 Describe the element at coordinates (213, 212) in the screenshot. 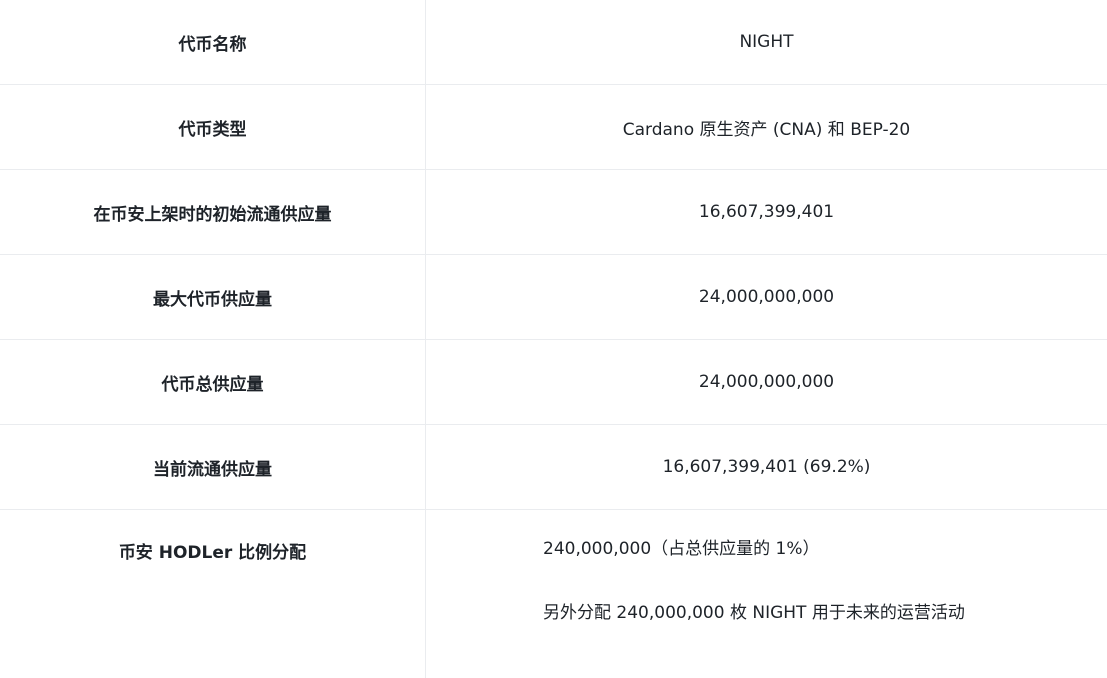

I see `row-label: 在币安上架时的初始流通供应量` at that location.